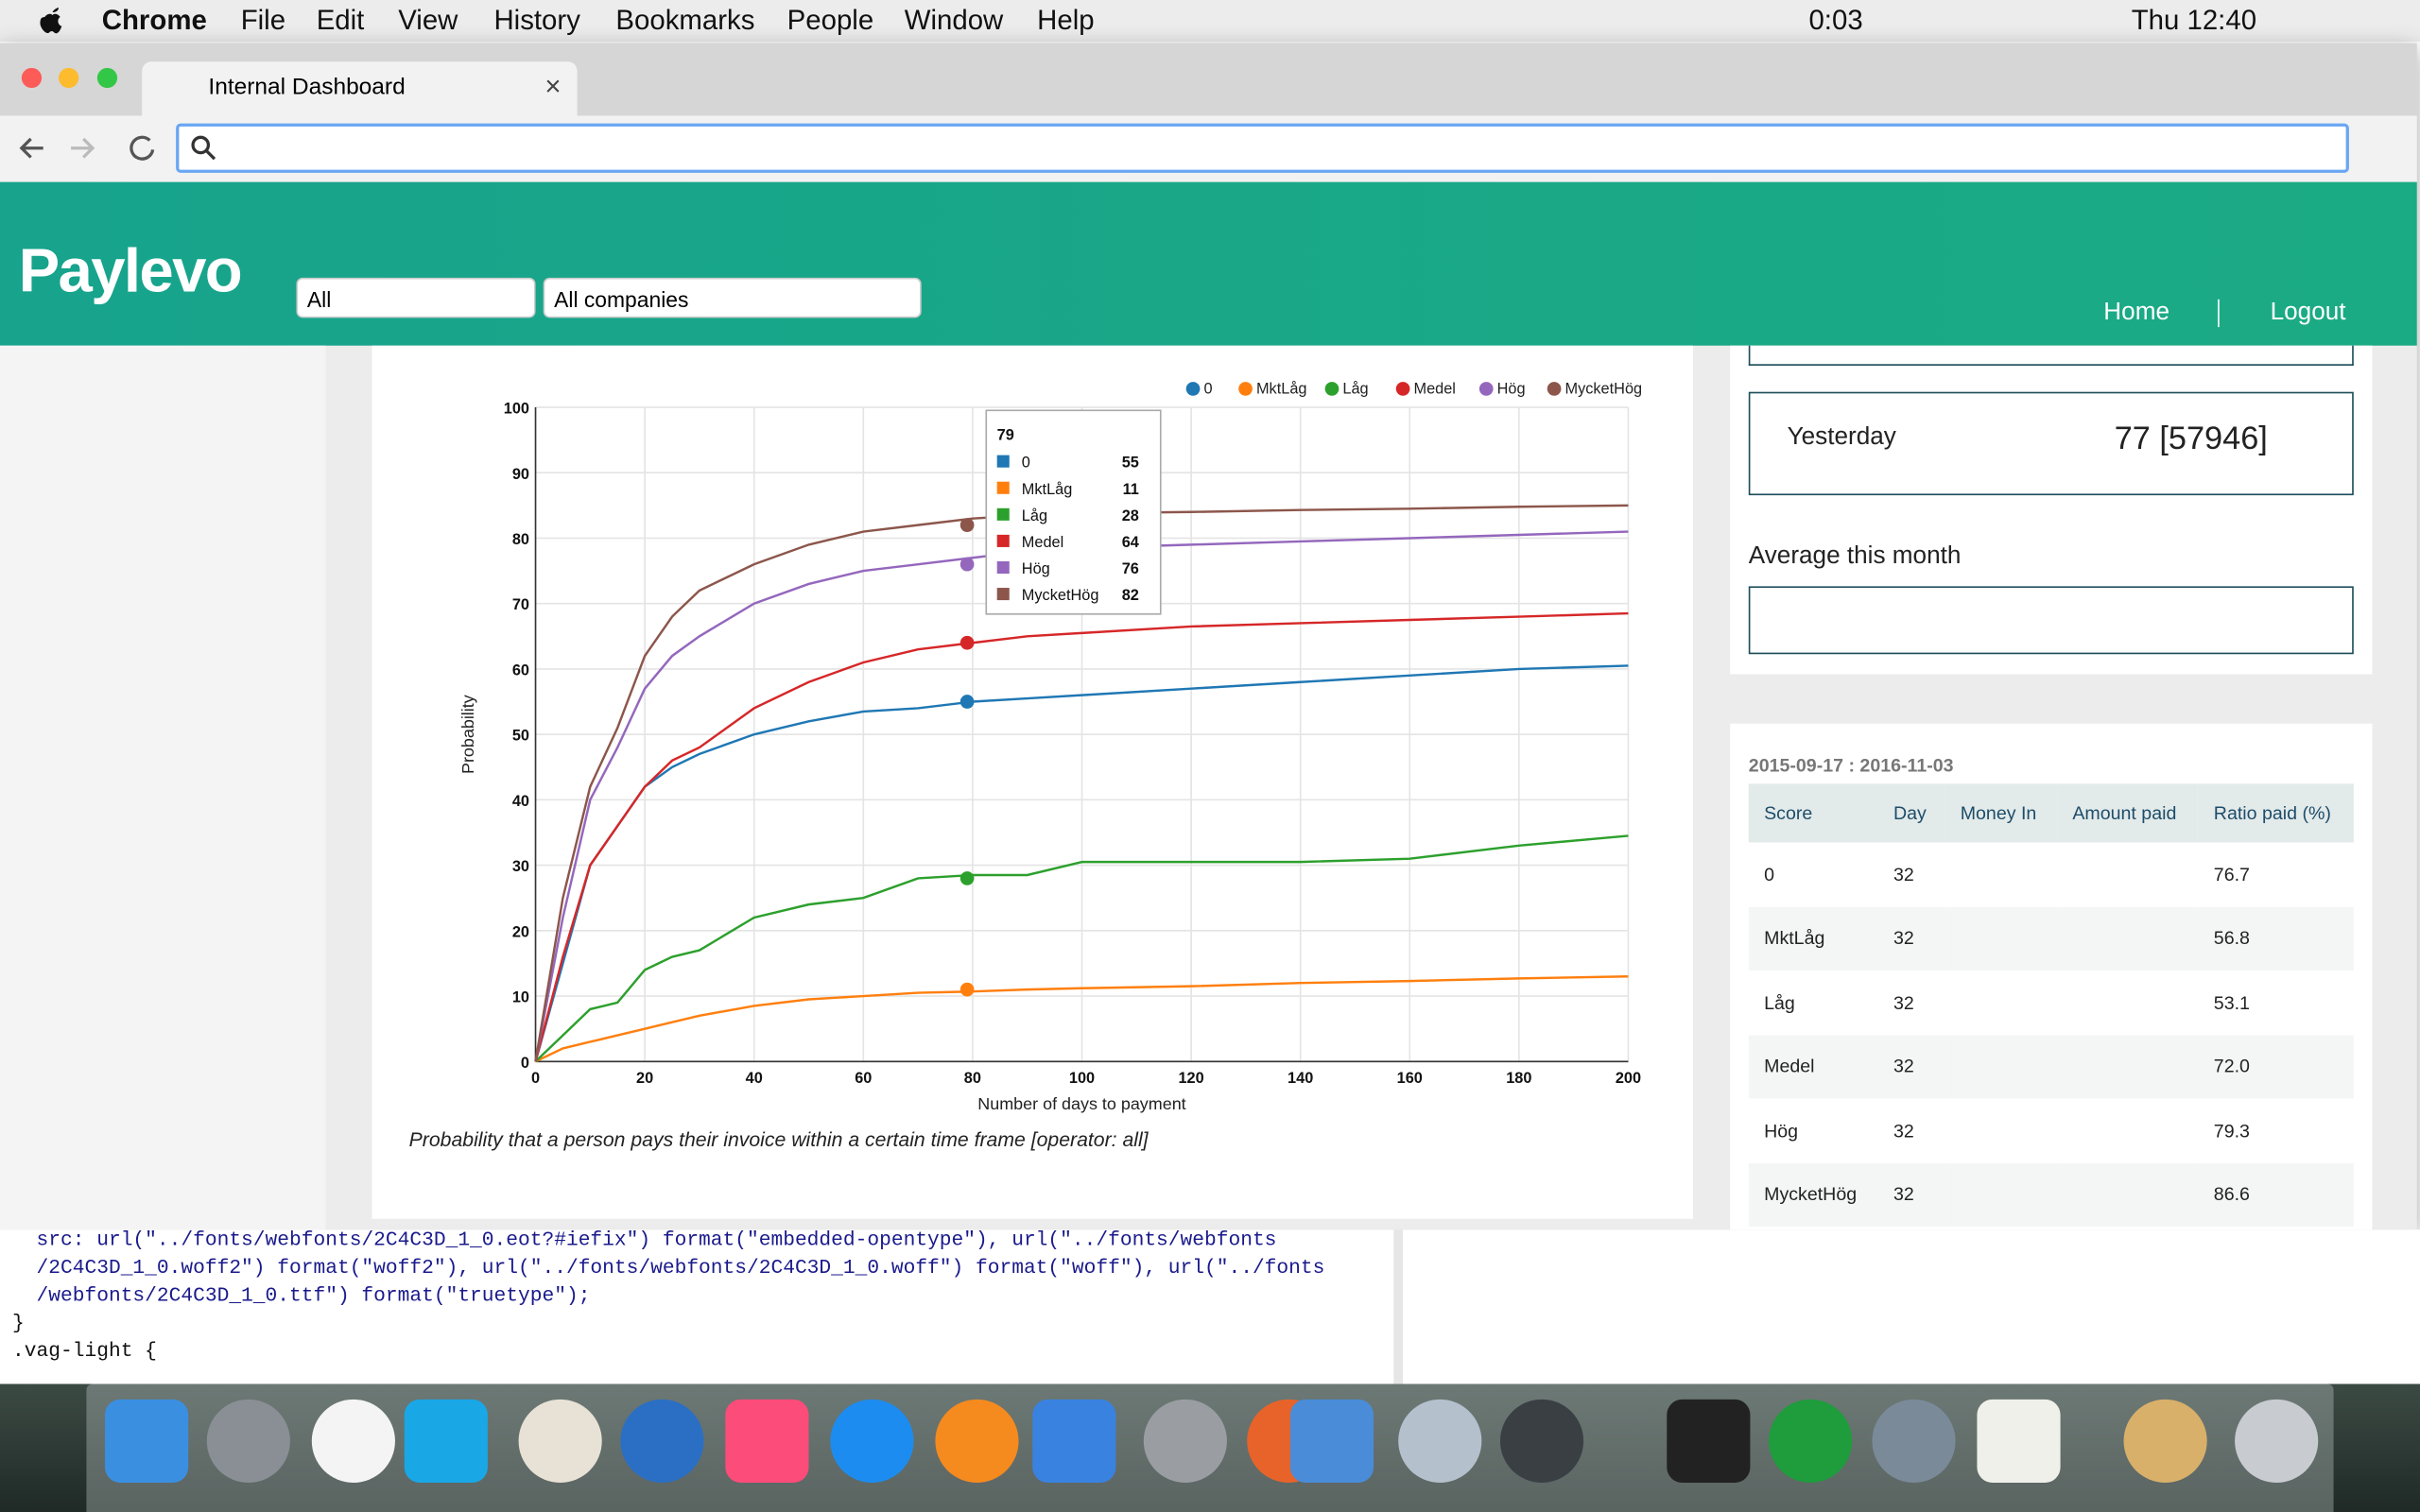 The height and width of the screenshot is (1512, 2420). What do you see at coordinates (1813, 938) in the screenshot?
I see `table-cell: MktLåg` at bounding box center [1813, 938].